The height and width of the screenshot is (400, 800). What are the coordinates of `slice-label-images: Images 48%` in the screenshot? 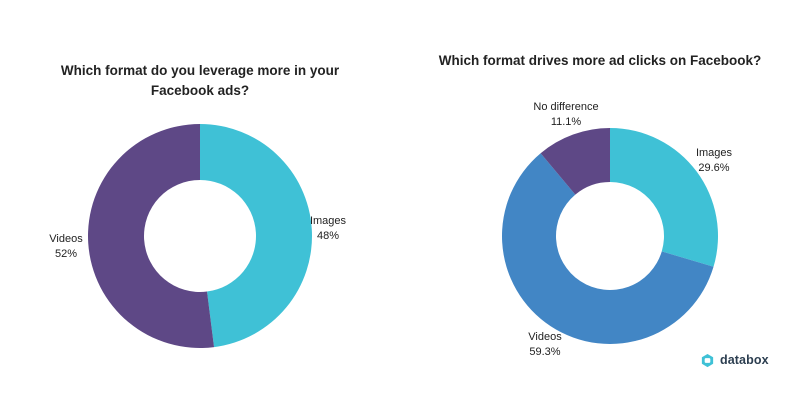 It's located at (328, 228).